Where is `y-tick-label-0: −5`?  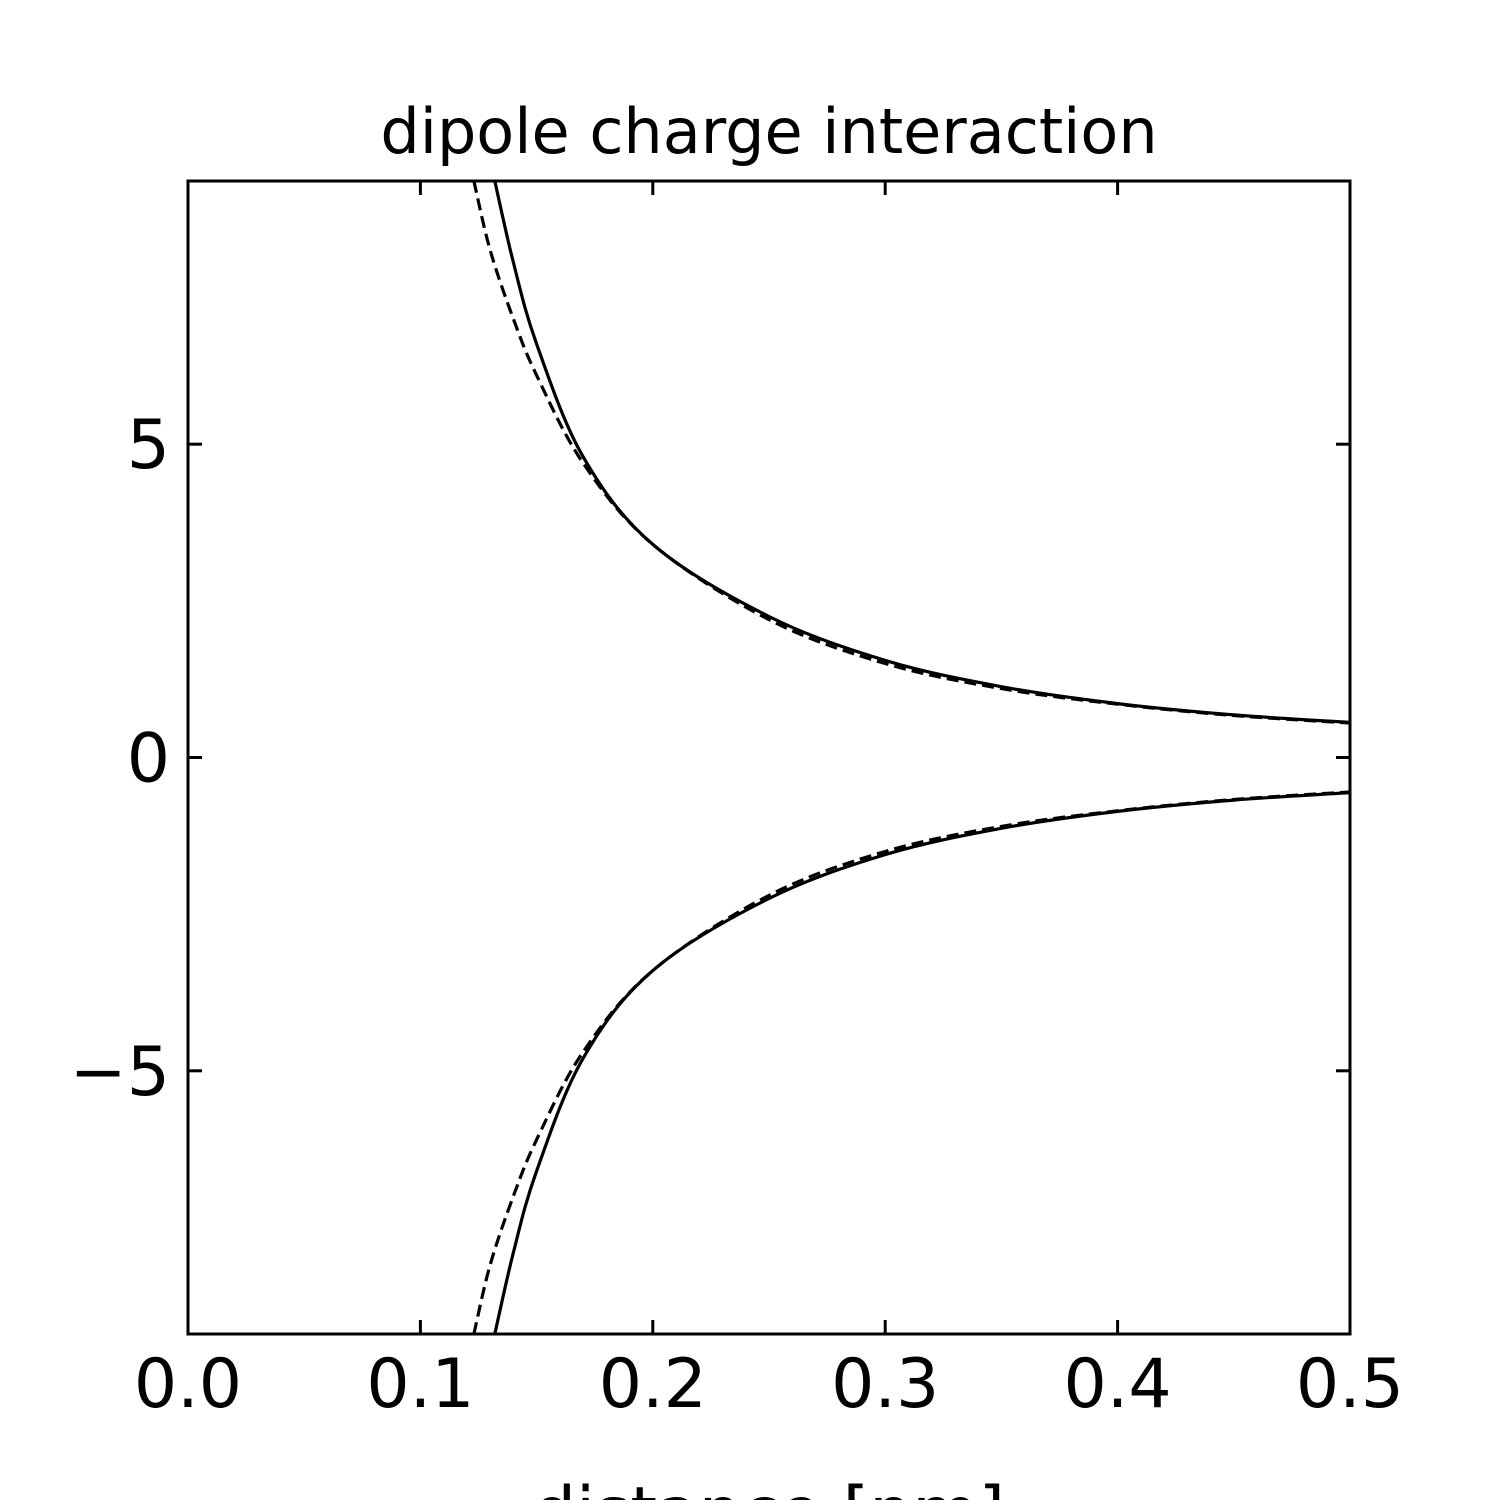 y-tick-label-0: −5 is located at coordinates (120, 1072).